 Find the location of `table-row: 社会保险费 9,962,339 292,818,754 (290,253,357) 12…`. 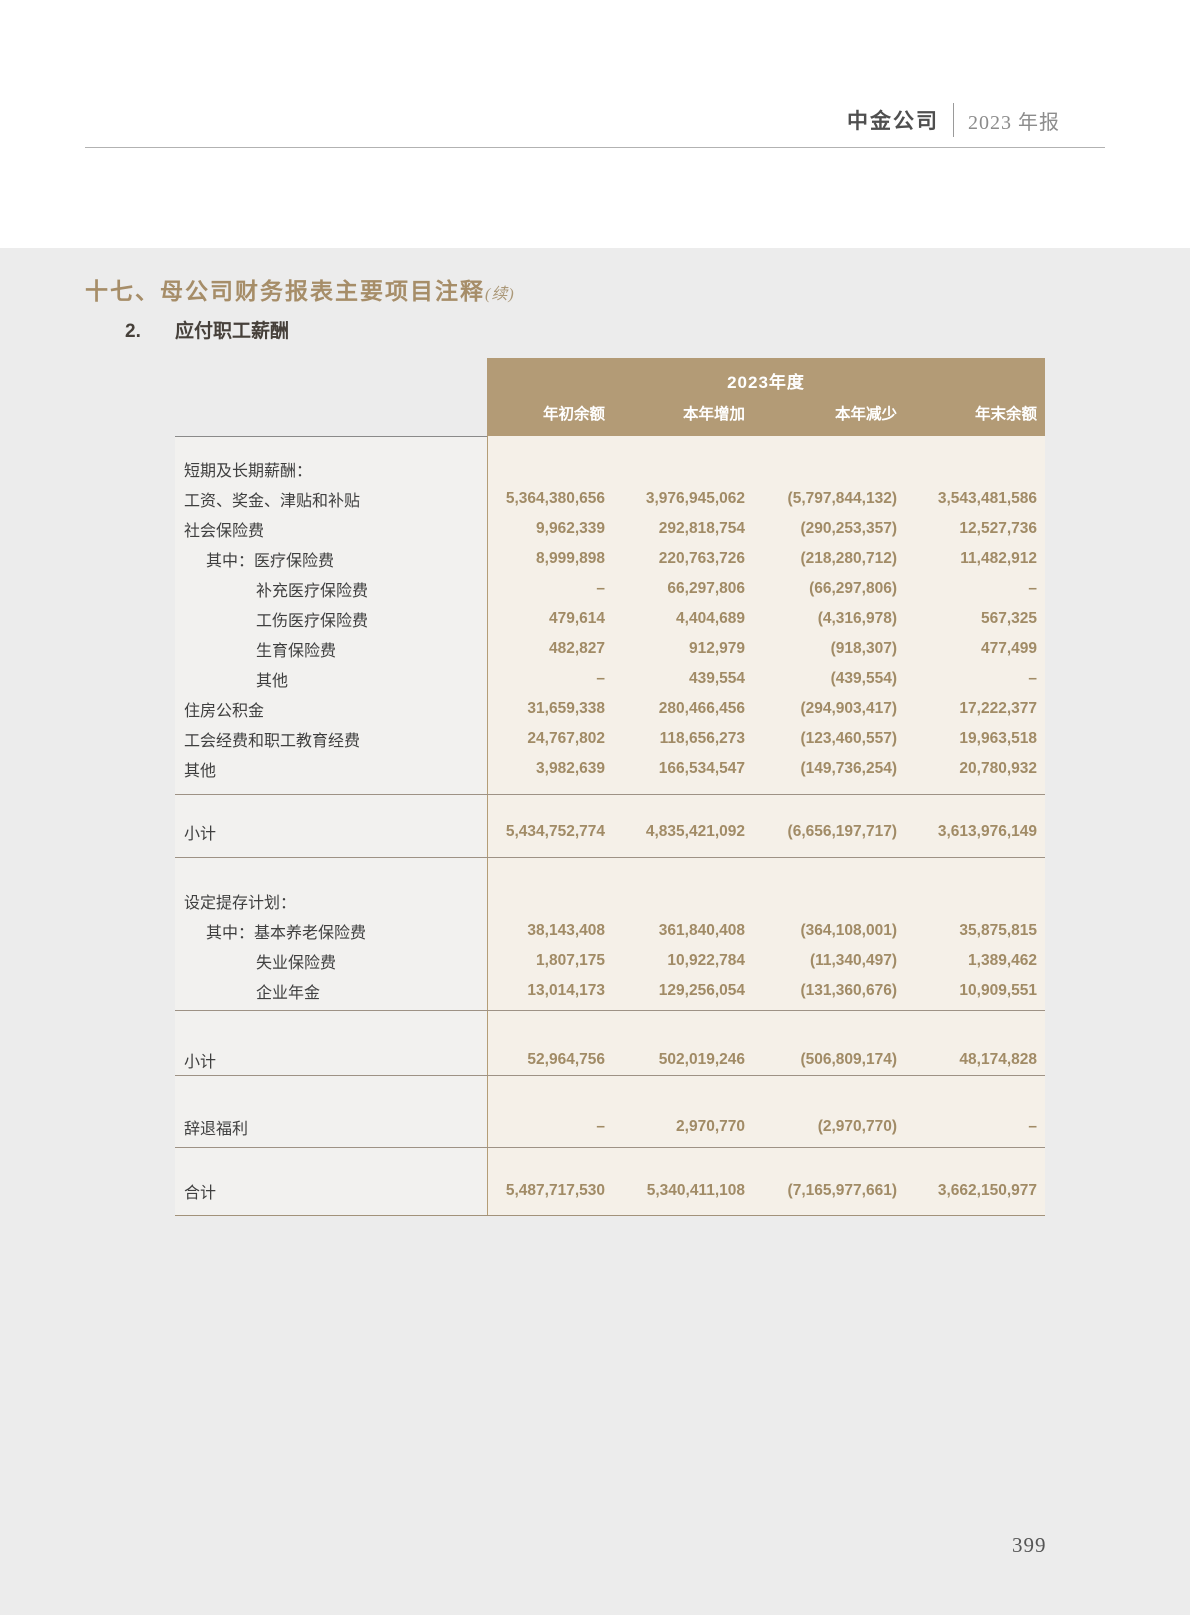

table-row: 社会保险费 9,962,339 292,818,754 (290,253,357) 12… is located at coordinates (610, 529).